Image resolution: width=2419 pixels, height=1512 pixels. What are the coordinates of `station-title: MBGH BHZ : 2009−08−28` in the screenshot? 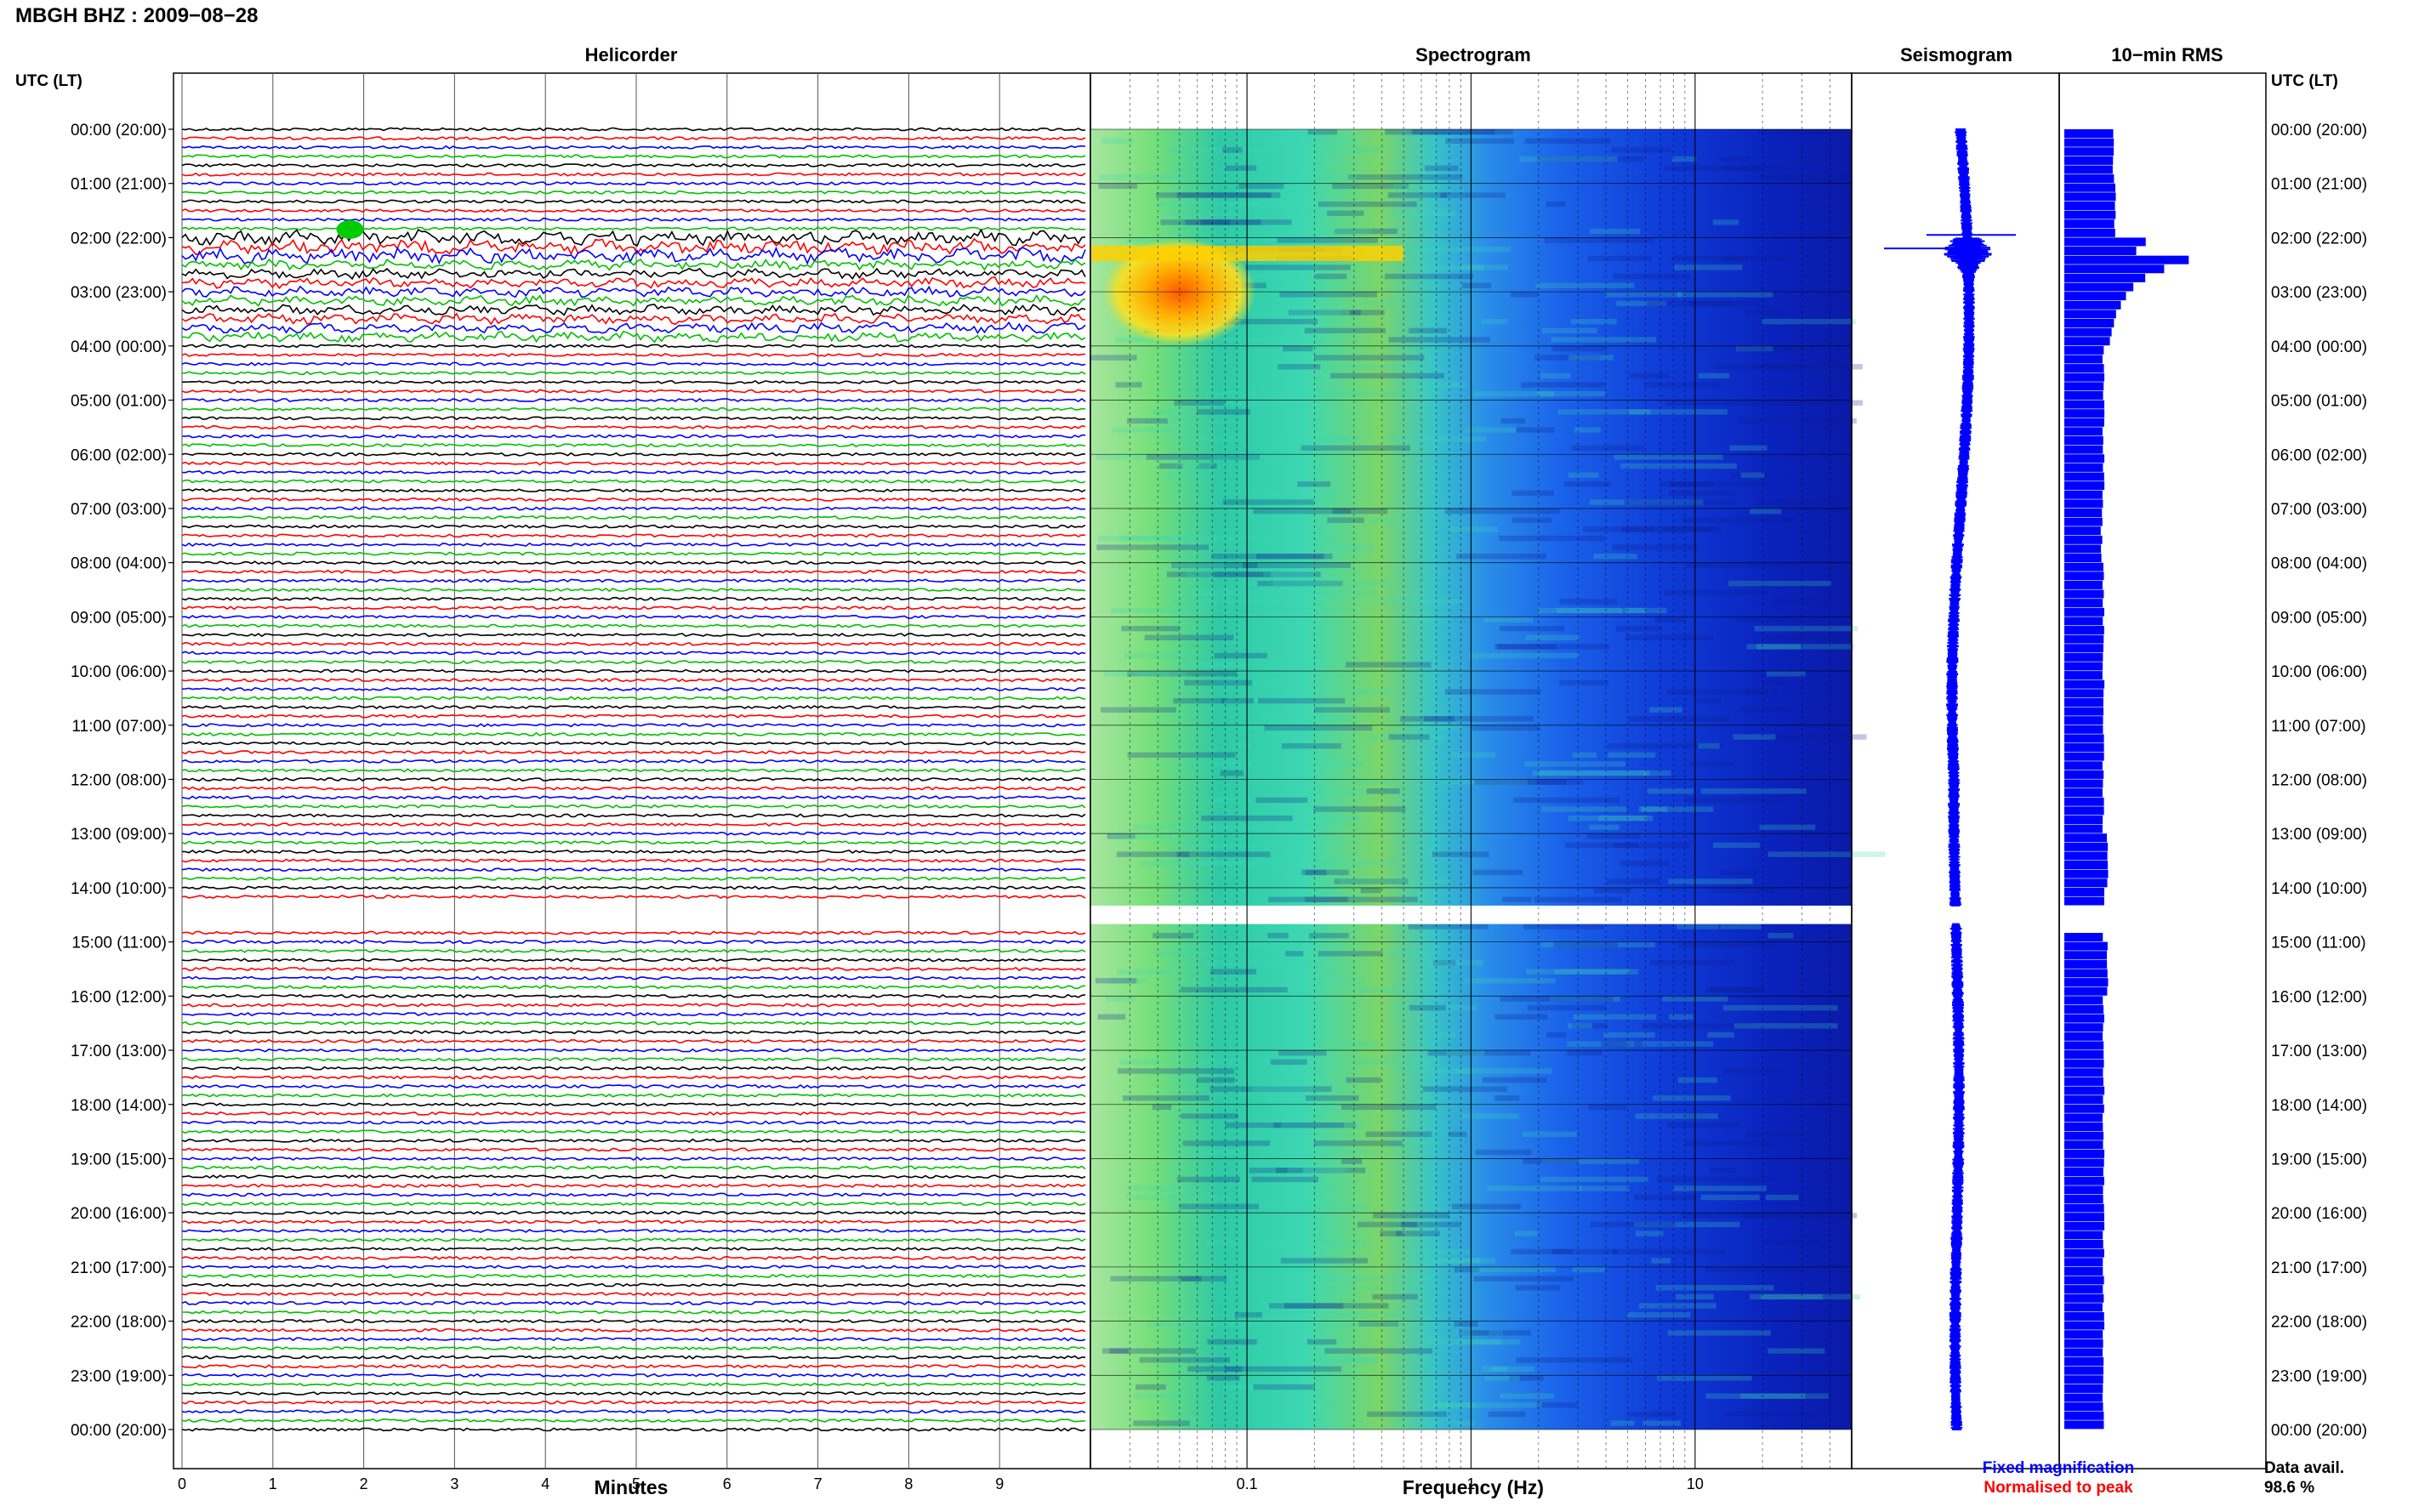 It's located at (136, 15).